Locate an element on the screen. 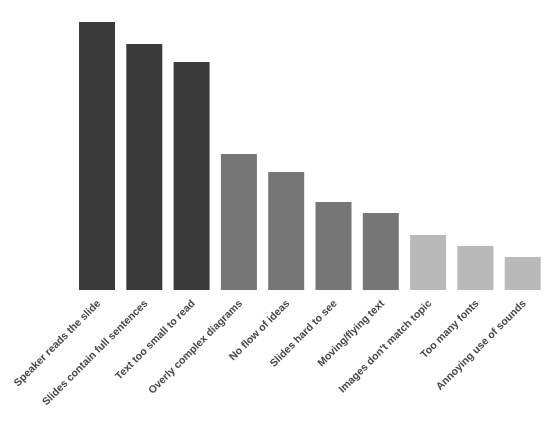  x-tick-label: Annoying use of sounds is located at coordinates (481, 345).